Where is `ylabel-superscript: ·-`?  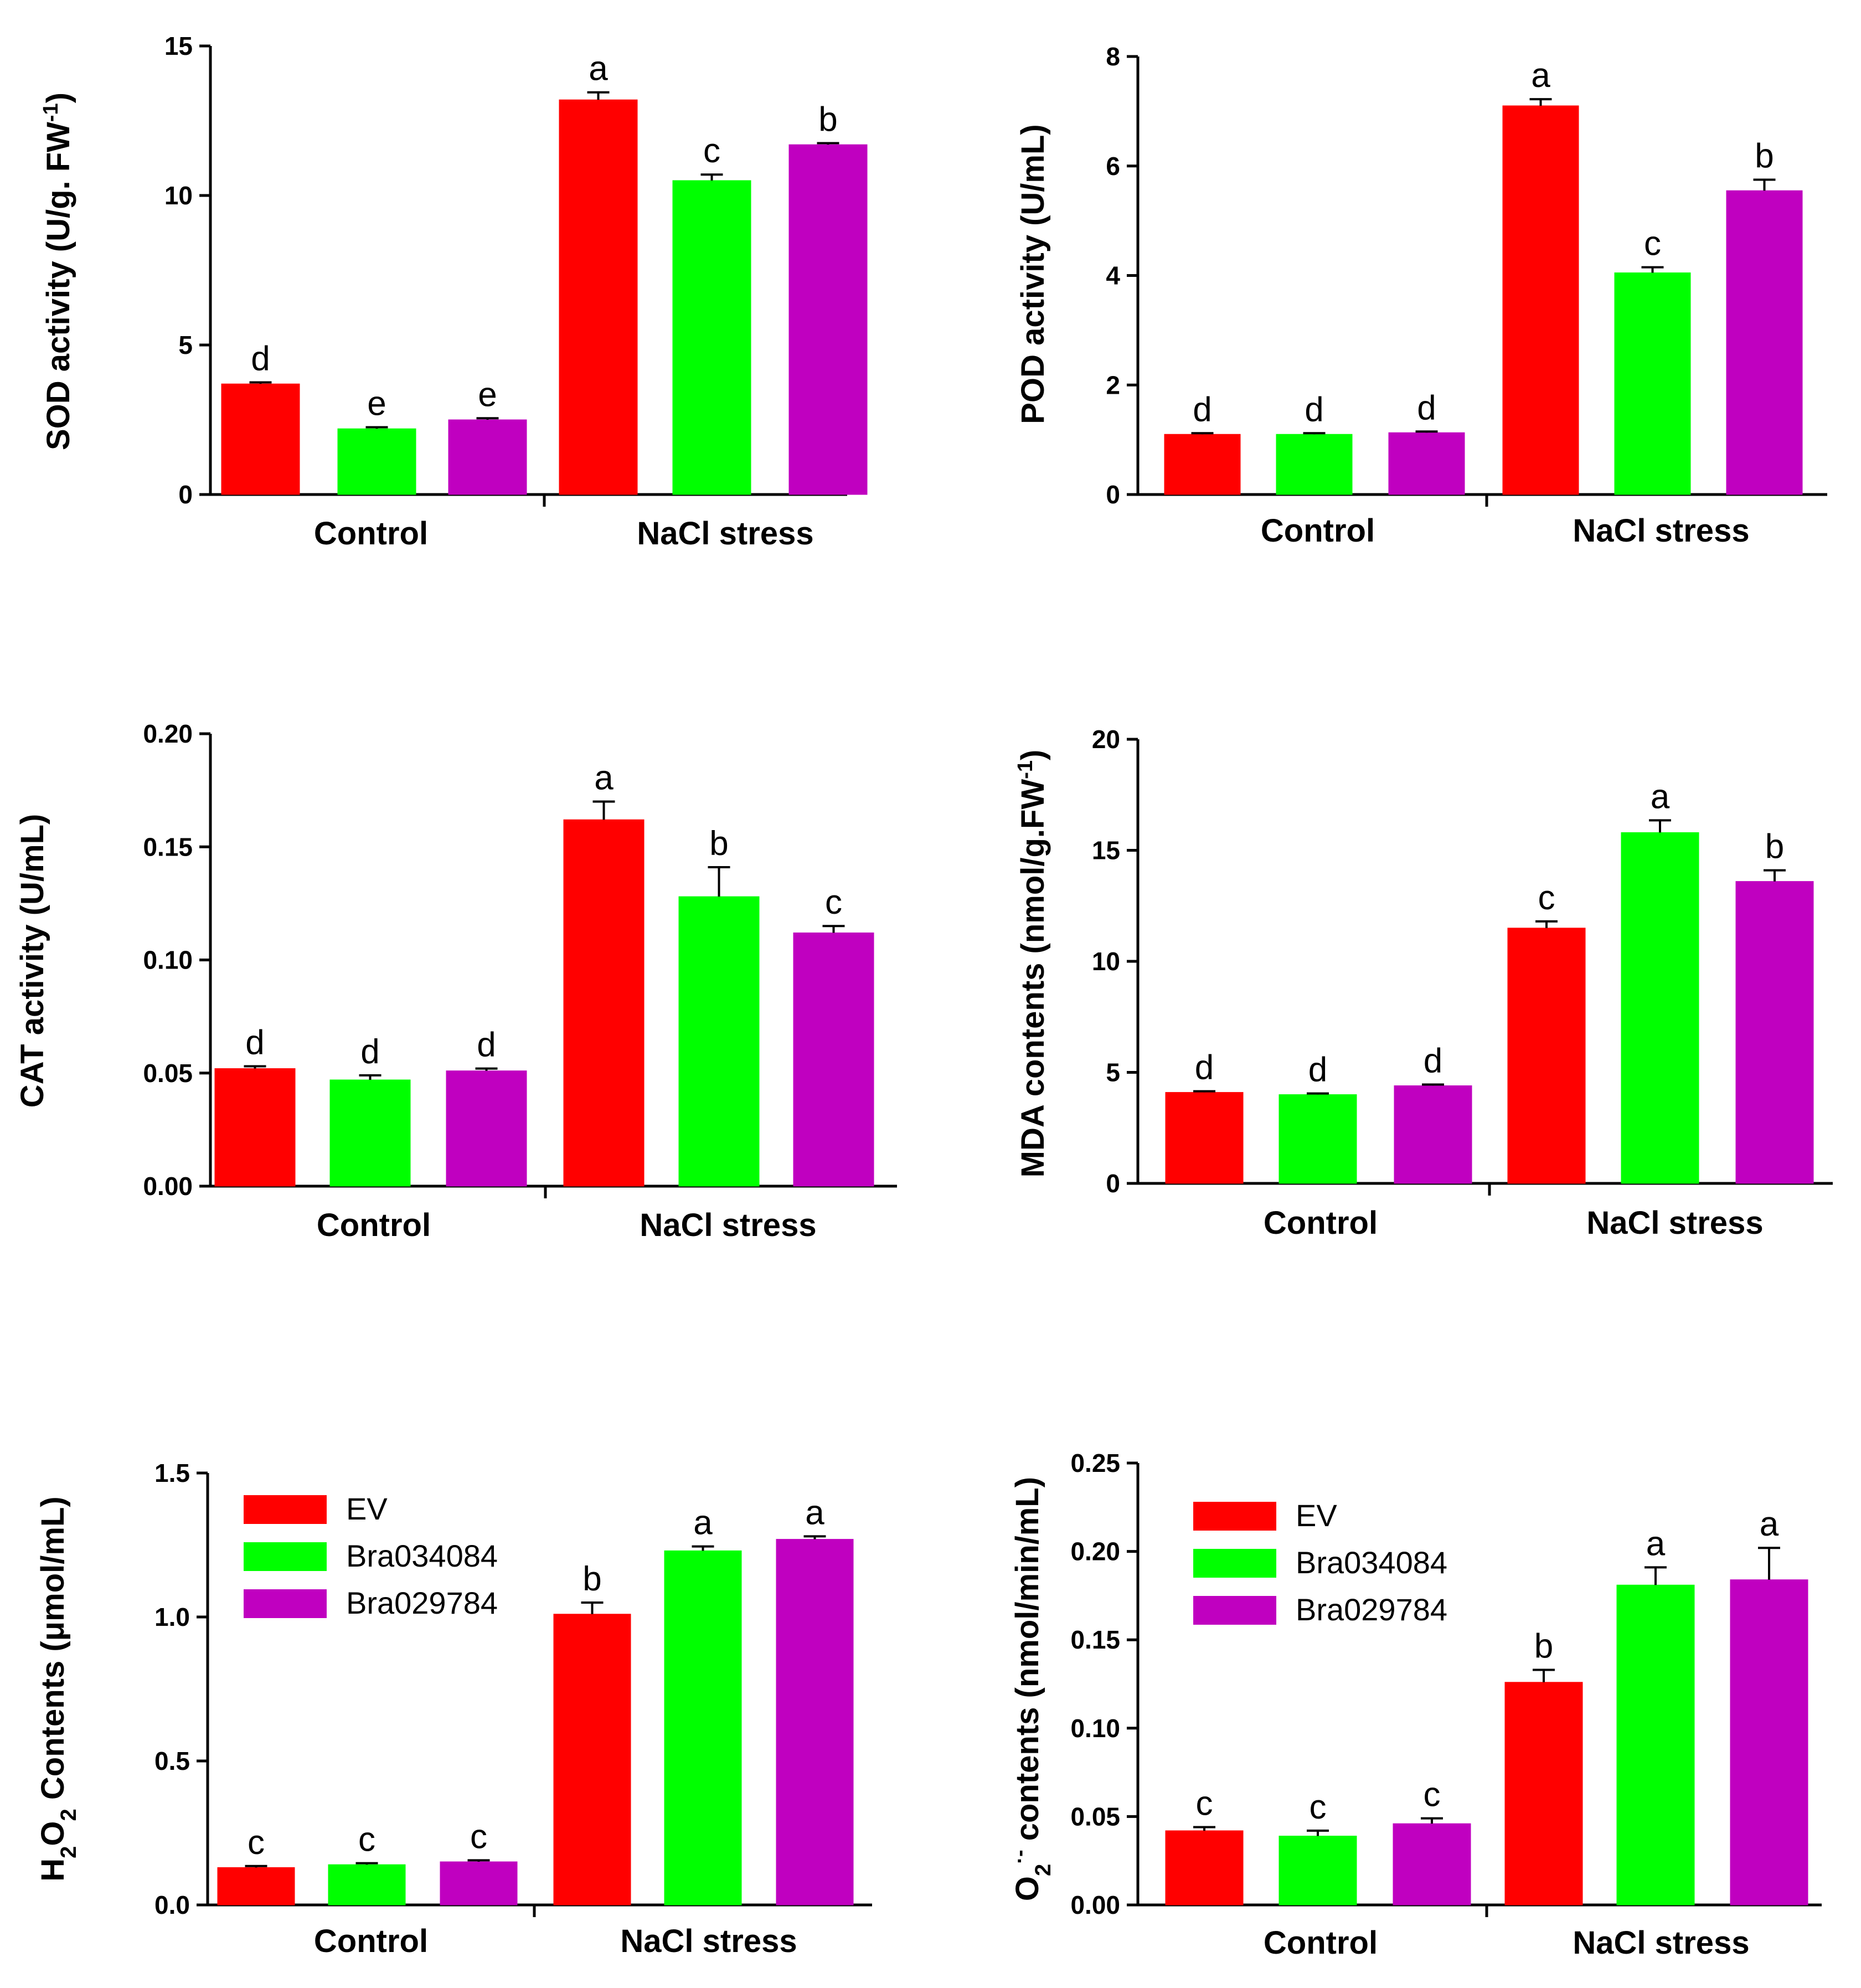
ylabel-superscript: ·- is located at coordinates (1020, 1857).